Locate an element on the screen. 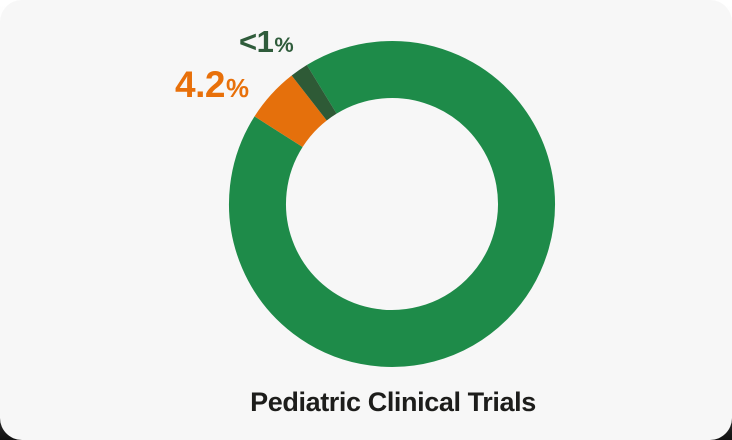 The height and width of the screenshot is (440, 732). label-4-2-value: 4.2 is located at coordinates (200, 84).